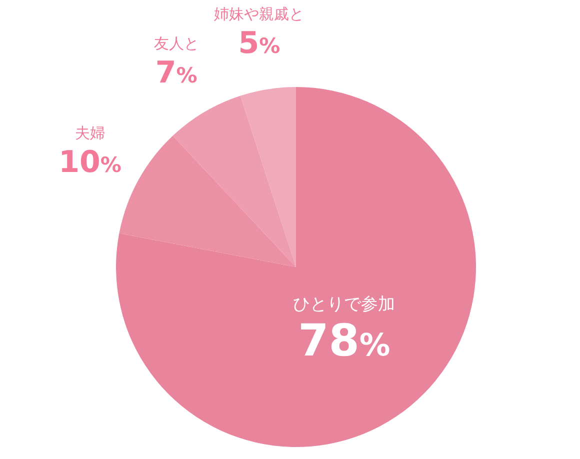  What do you see at coordinates (259, 43) in the screenshot?
I see `data-label: 5%` at bounding box center [259, 43].